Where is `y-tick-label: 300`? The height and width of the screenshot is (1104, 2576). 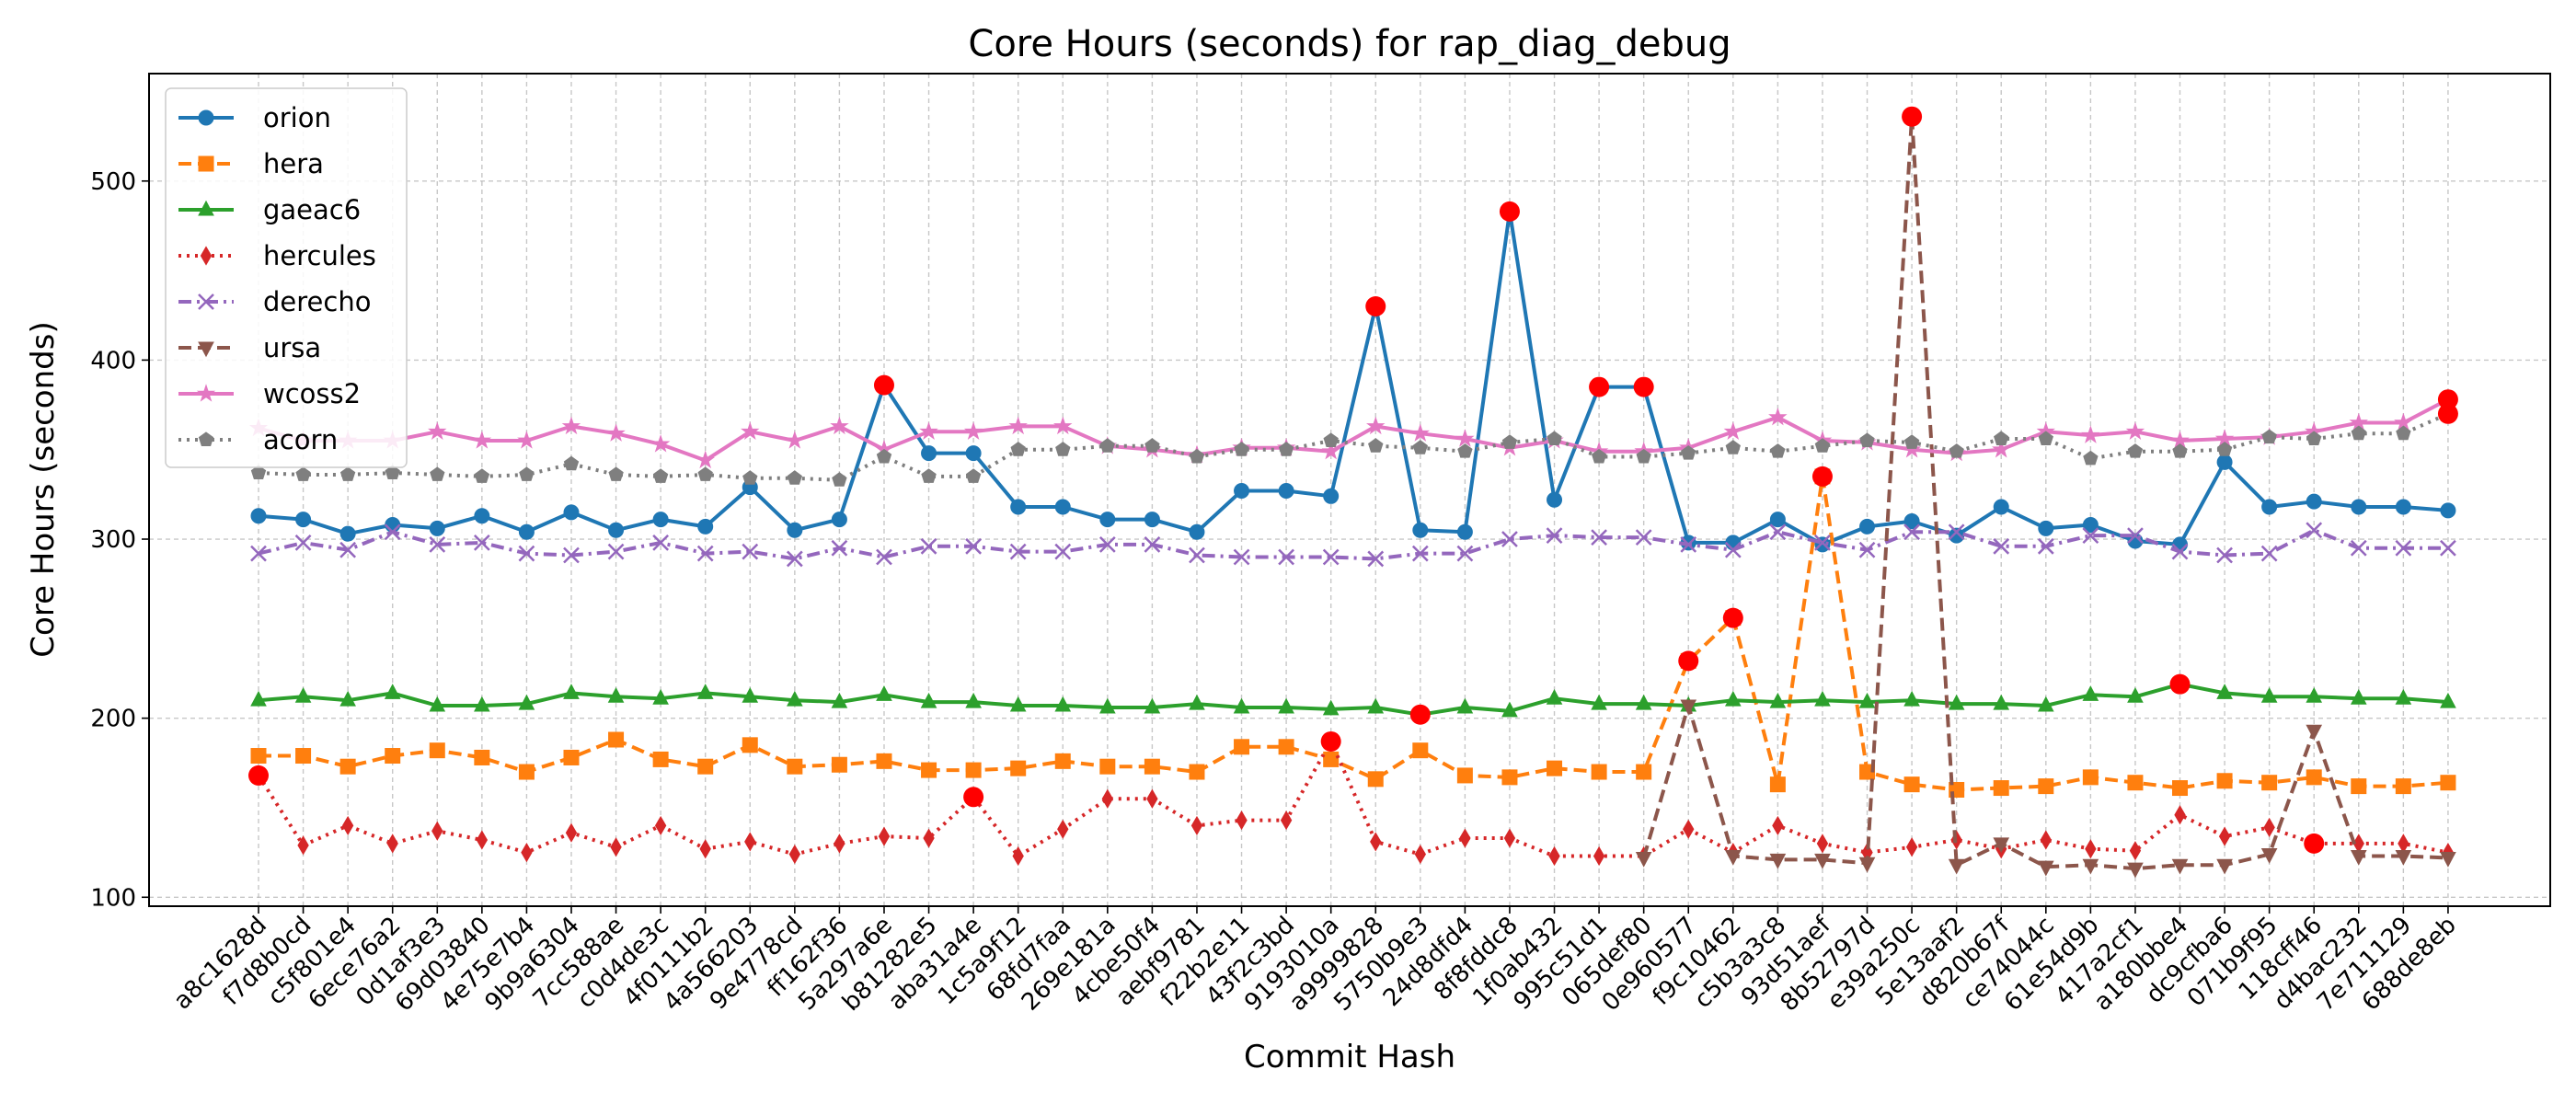 y-tick-label: 300 is located at coordinates (113, 540).